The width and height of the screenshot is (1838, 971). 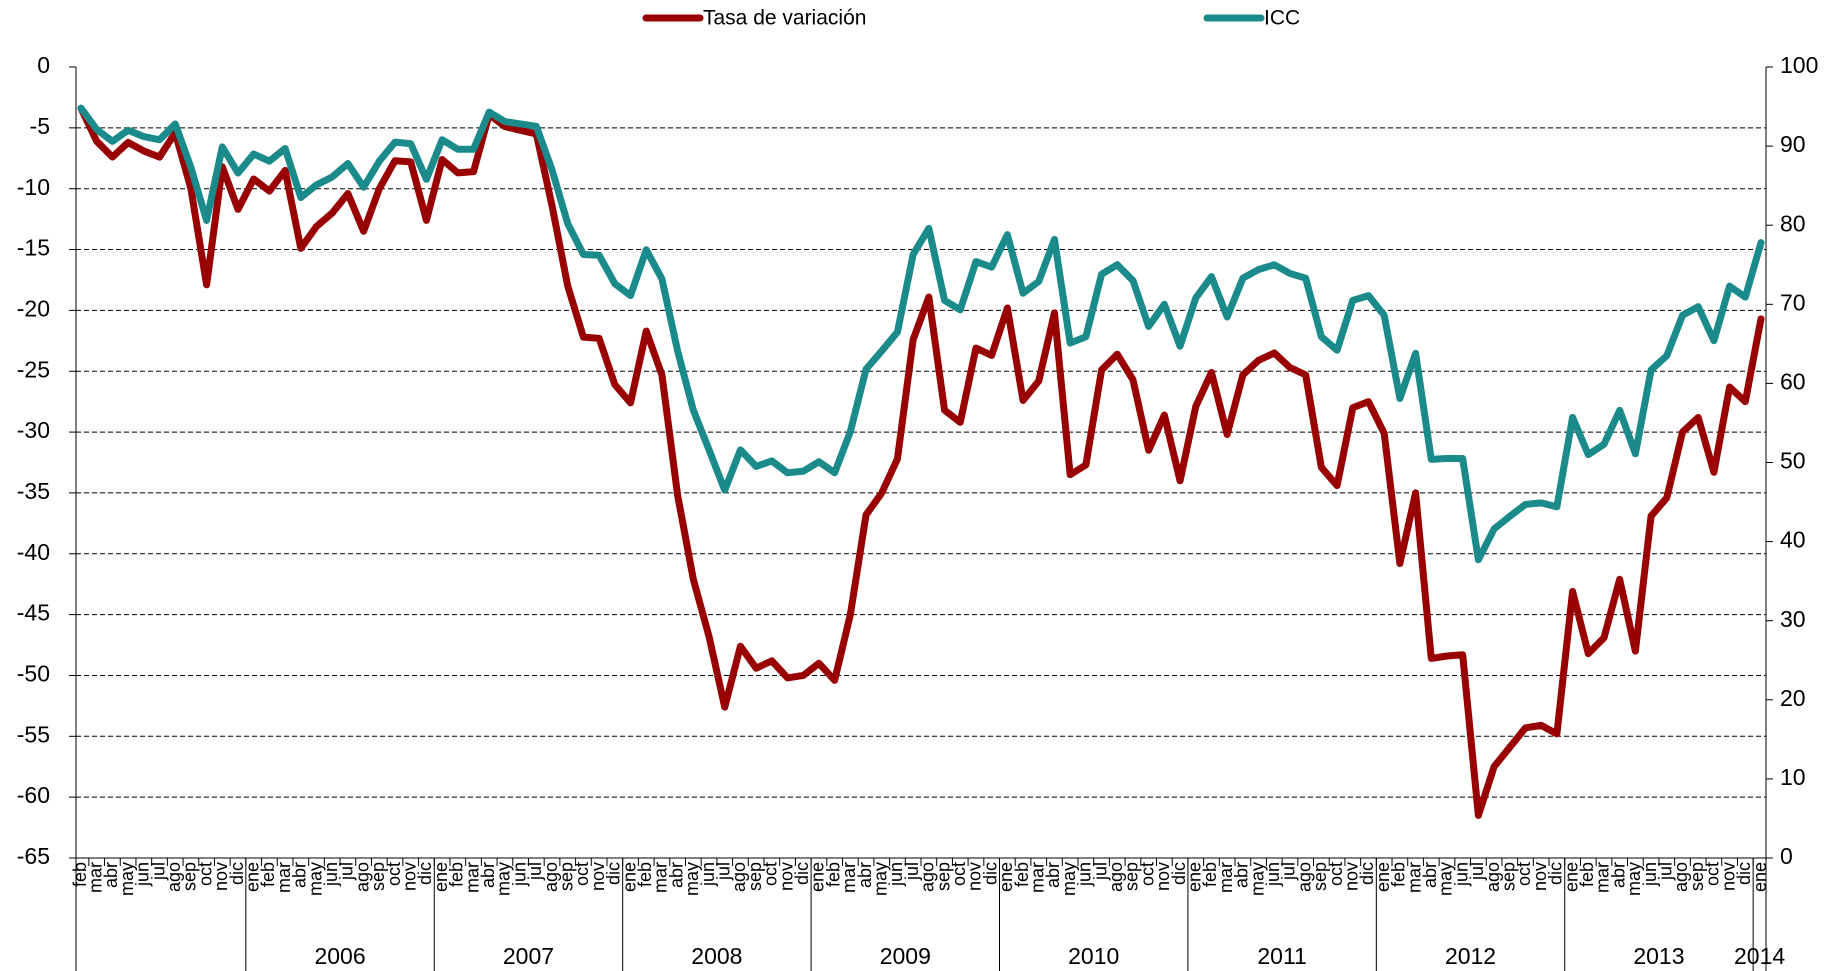 I want to click on legend-label: ICC, so click(x=1282, y=18).